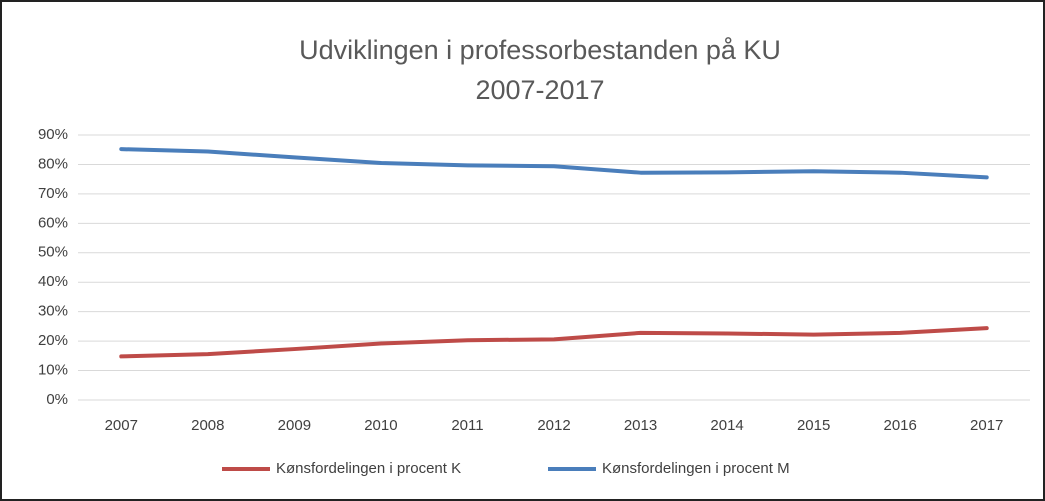  What do you see at coordinates (380, 425) in the screenshot?
I see `x-tick-label: 2010` at bounding box center [380, 425].